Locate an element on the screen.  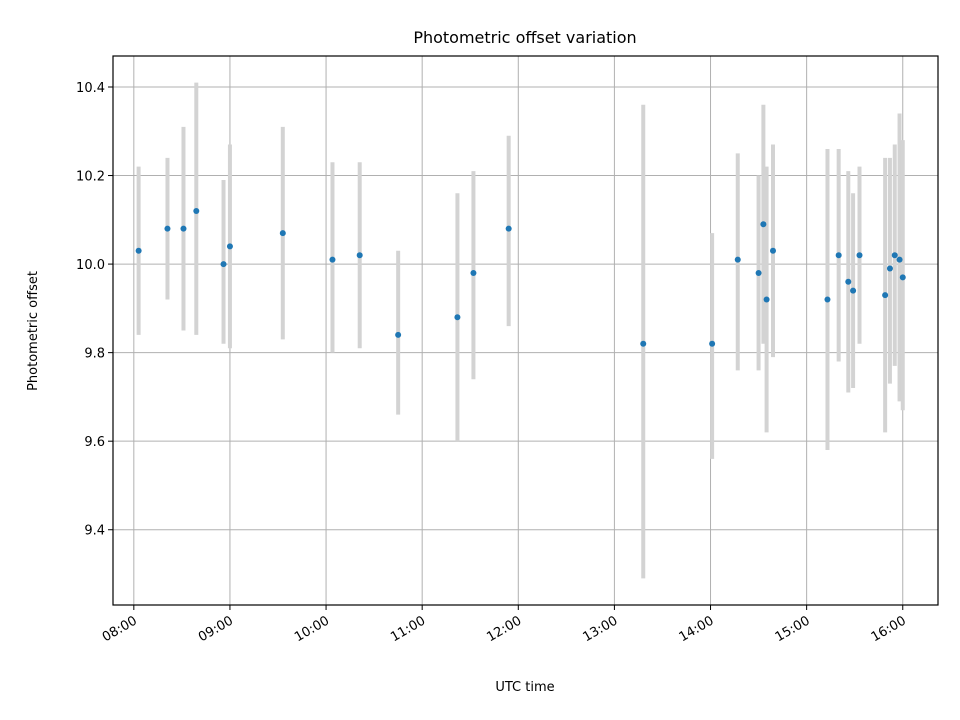
x-tick-label: 12:00 is located at coordinates (504, 629).